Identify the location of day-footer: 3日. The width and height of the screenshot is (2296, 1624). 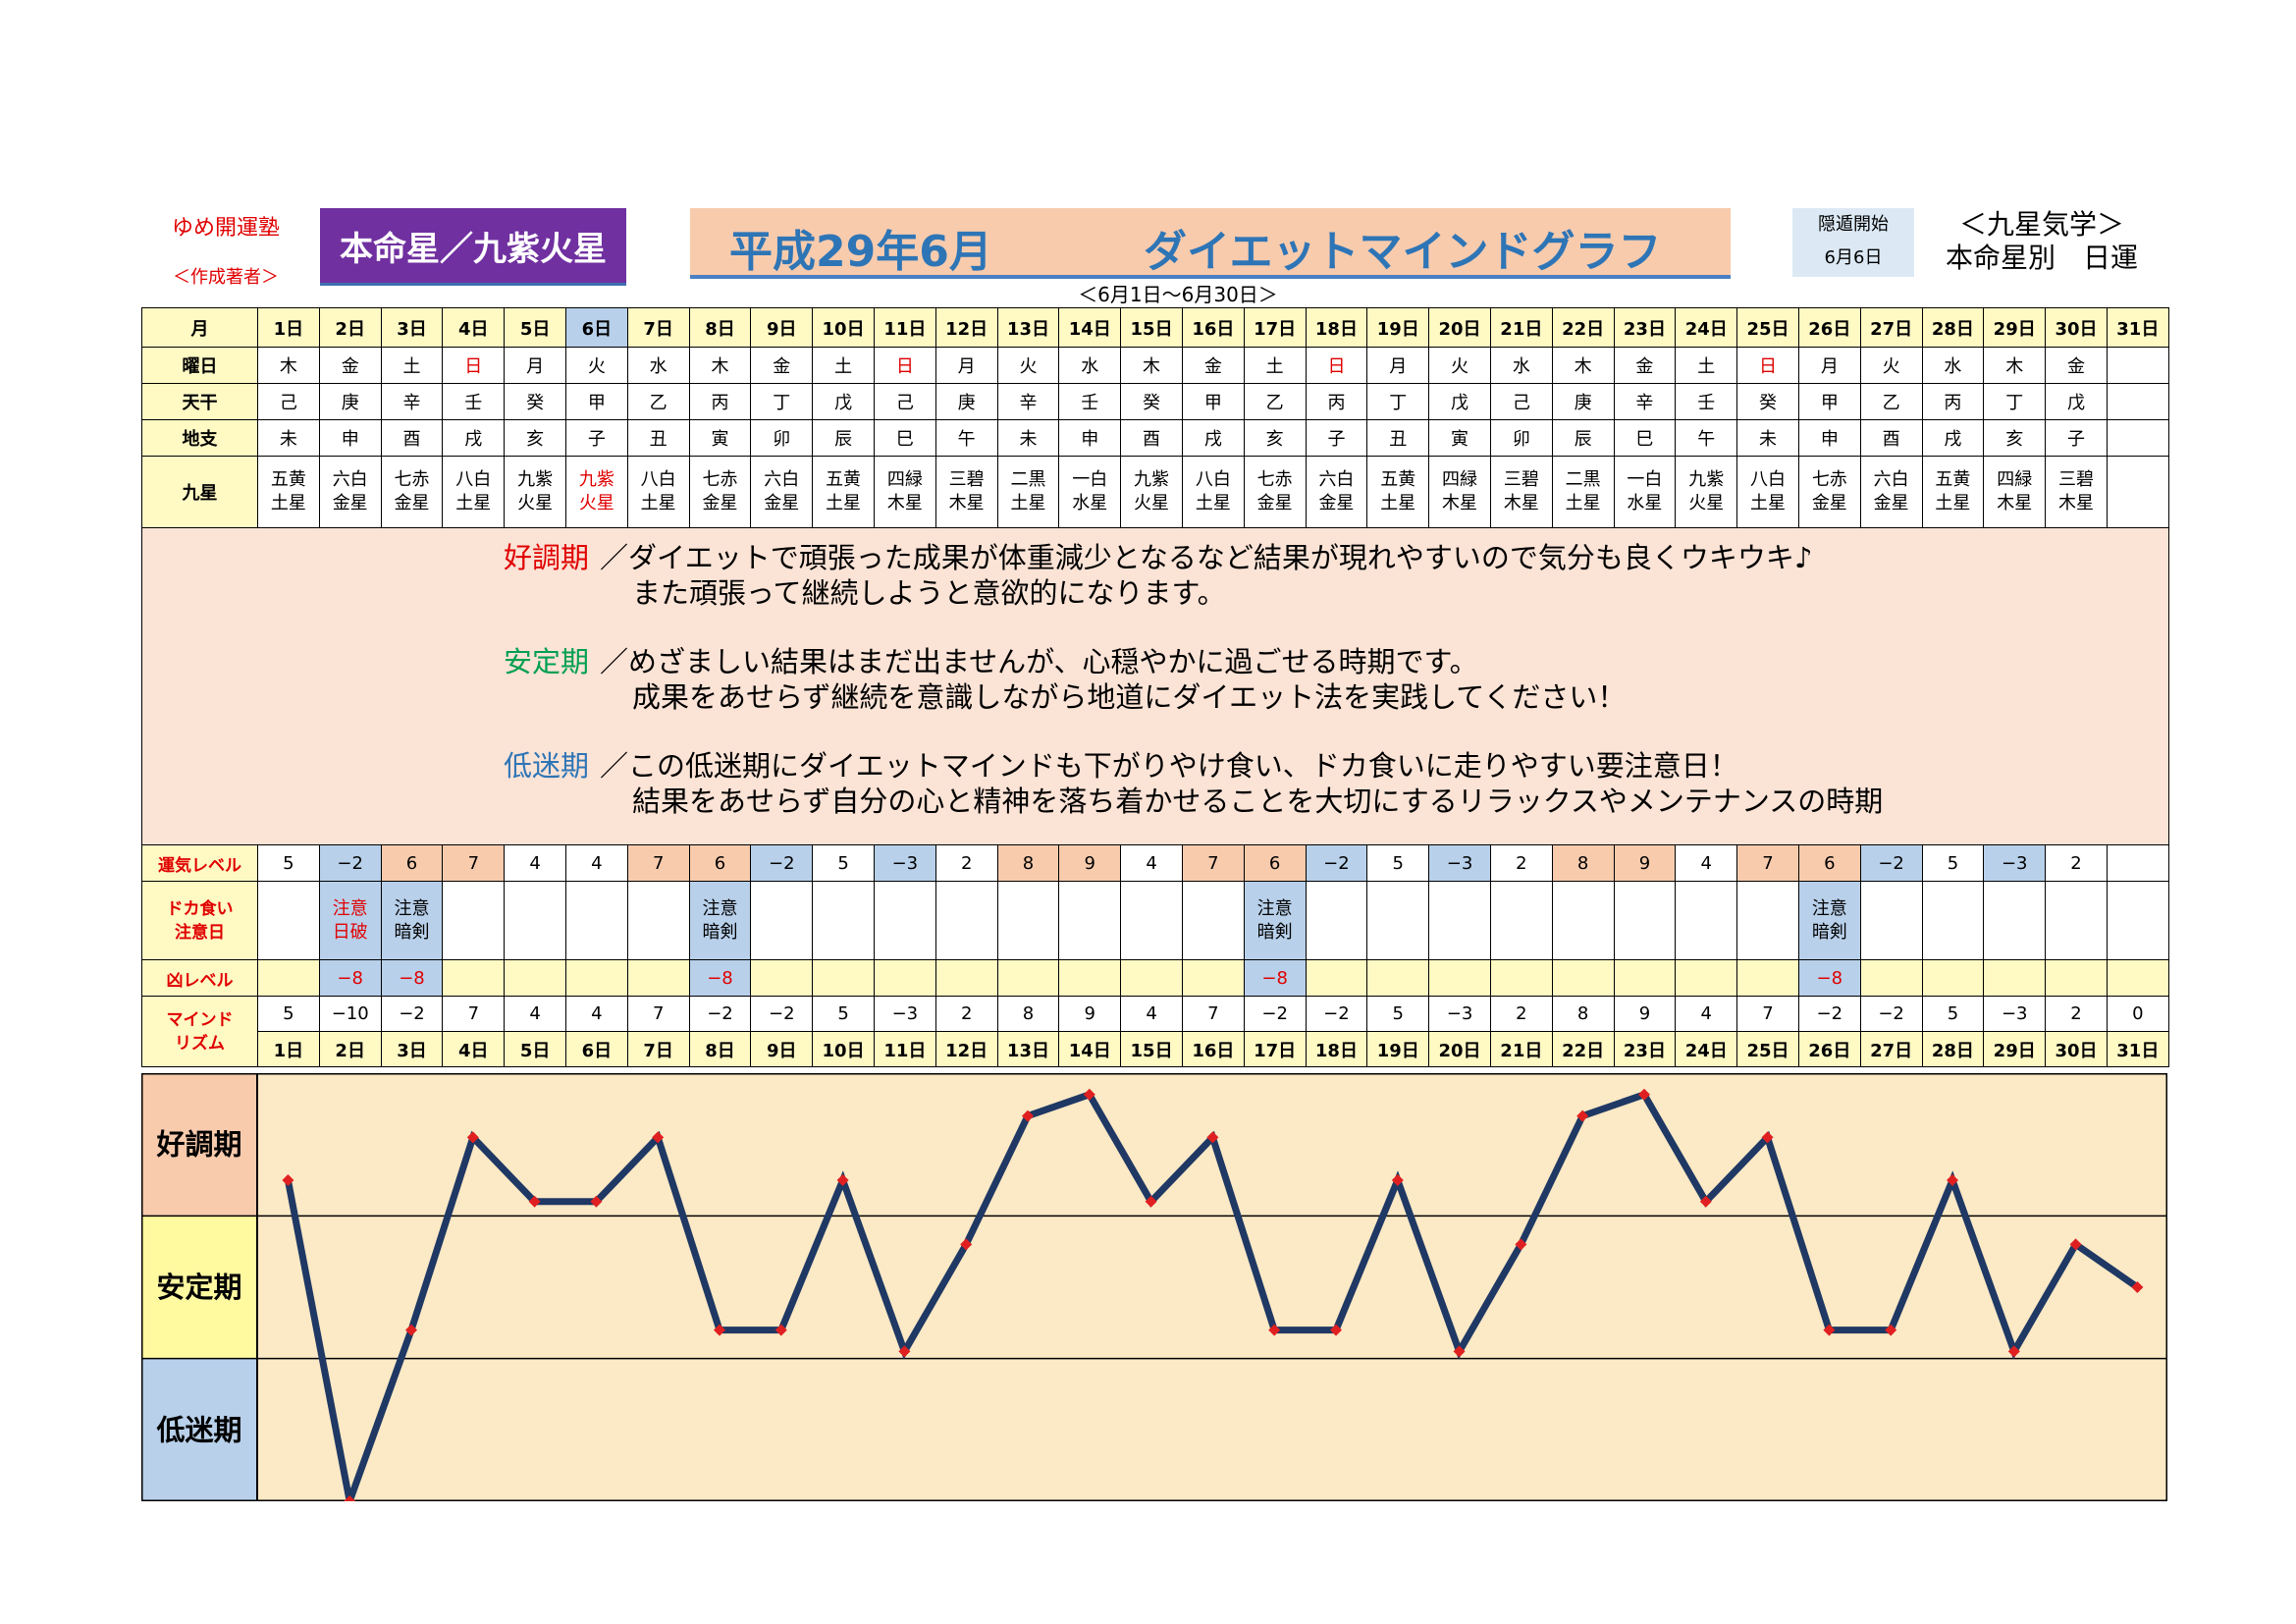
(412, 1049).